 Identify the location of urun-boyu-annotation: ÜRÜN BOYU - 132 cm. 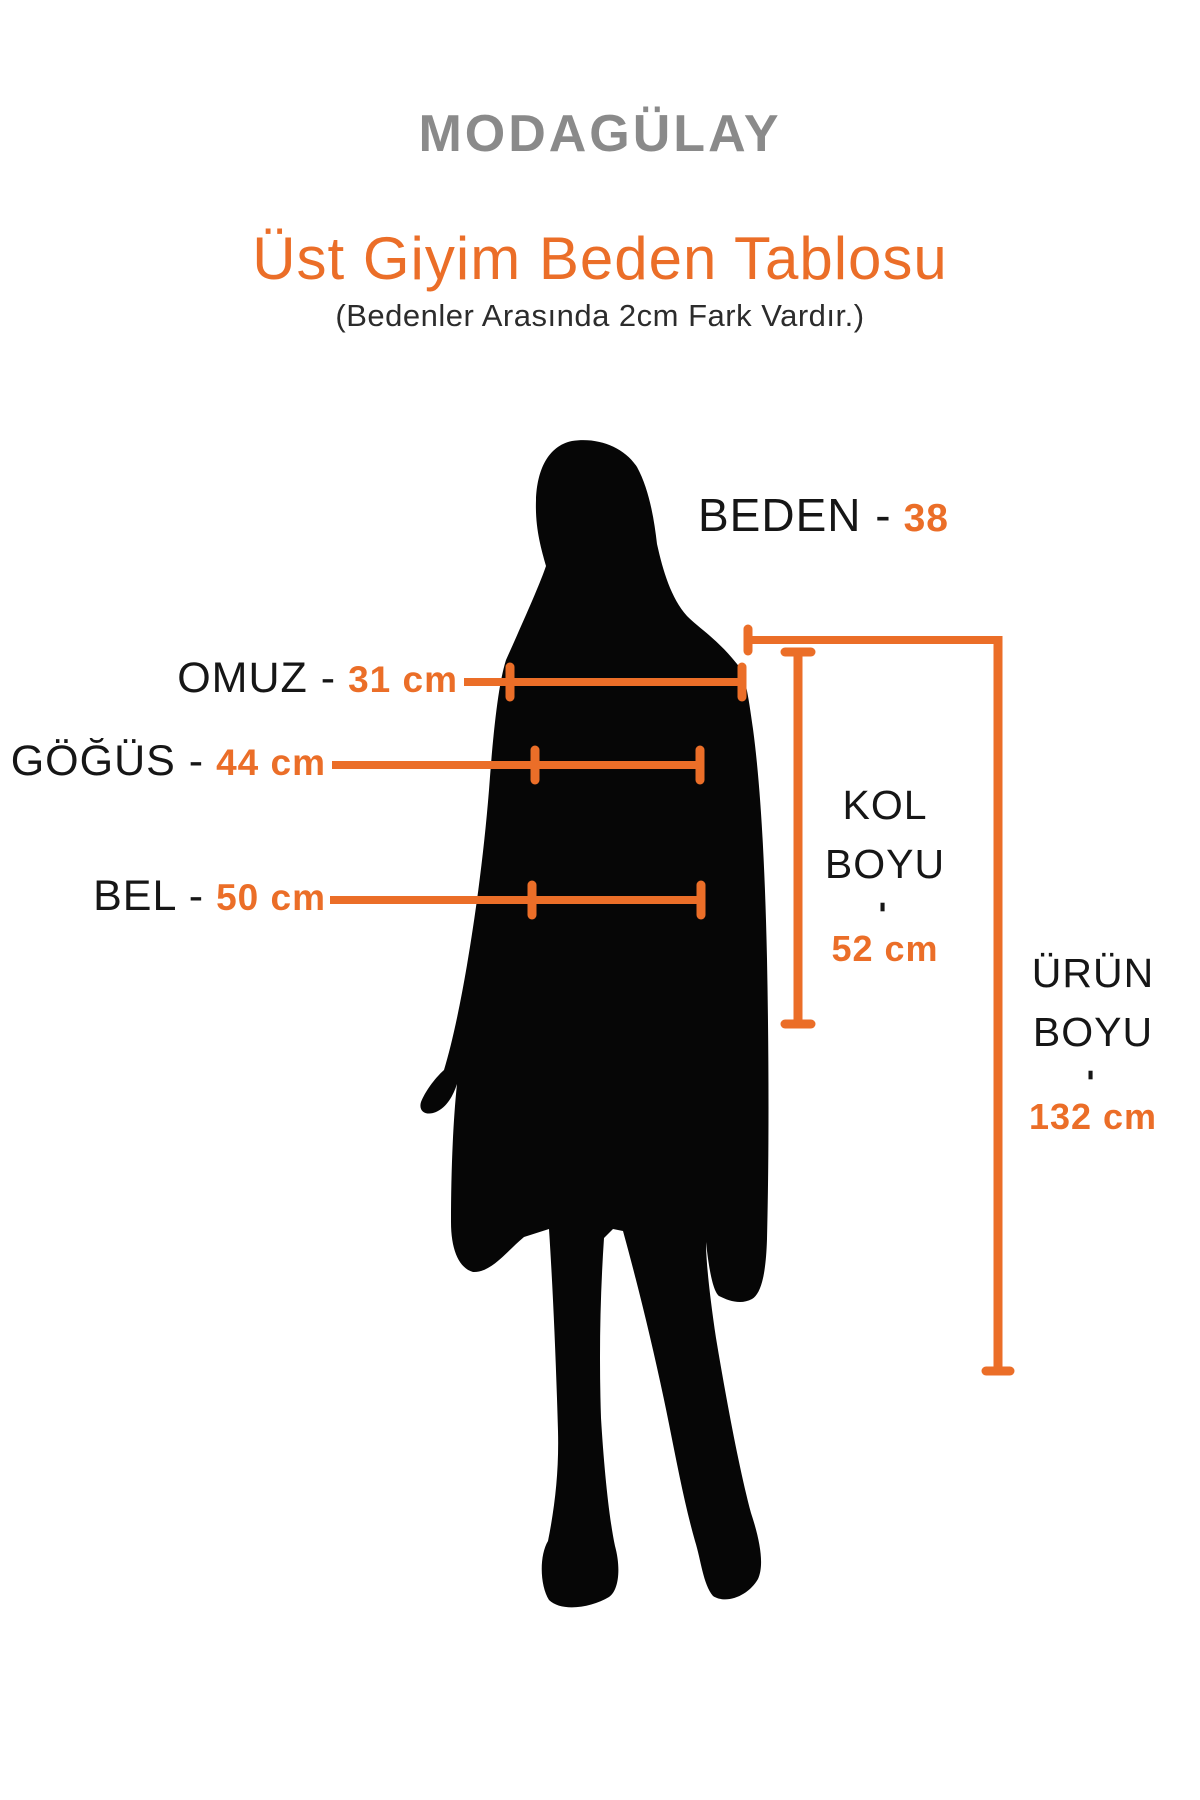
(1091, 1041).